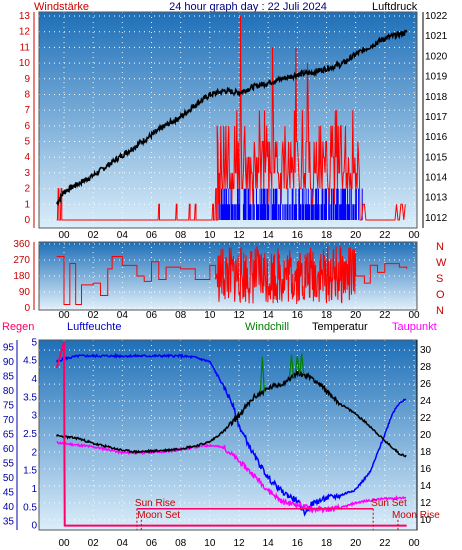  What do you see at coordinates (94, 315) in the screenshot?
I see `x-tick-label-mid-1: 02` at bounding box center [94, 315].